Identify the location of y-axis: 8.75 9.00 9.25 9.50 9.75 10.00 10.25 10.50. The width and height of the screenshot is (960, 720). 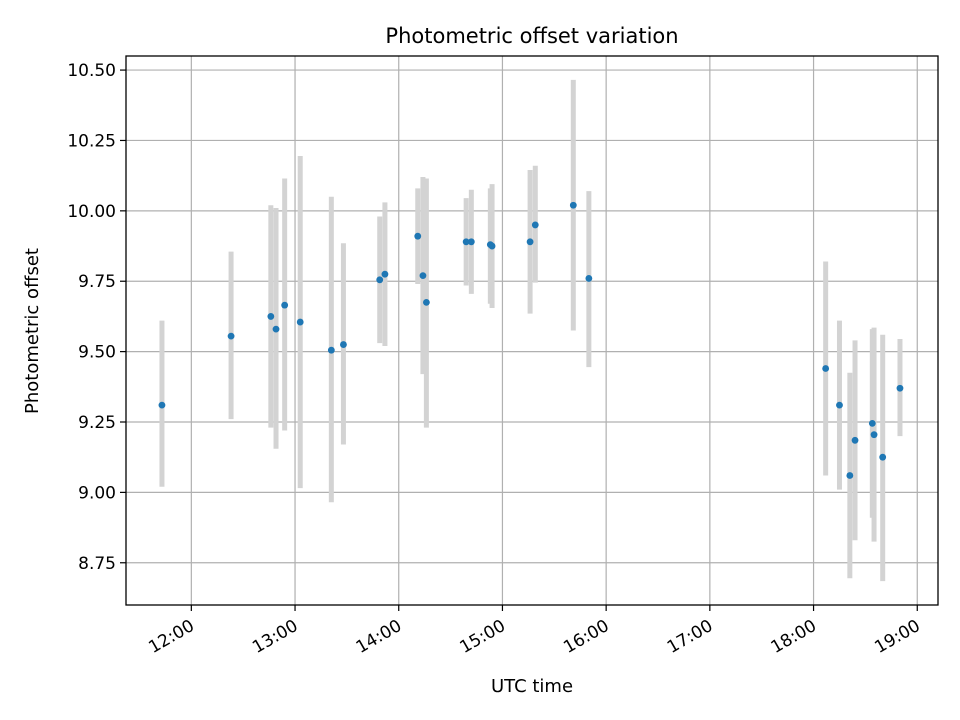
(96, 317).